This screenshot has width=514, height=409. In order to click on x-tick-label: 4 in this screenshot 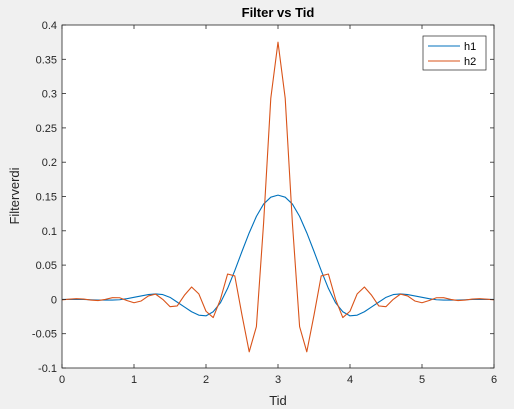, I will do `click(350, 380)`.